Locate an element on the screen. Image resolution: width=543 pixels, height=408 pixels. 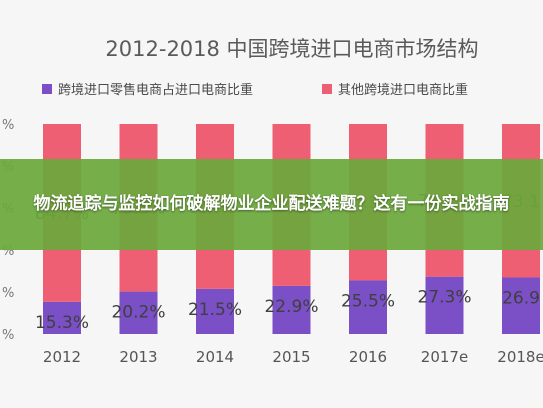
x-tick-label: 2015 is located at coordinates (291, 357).